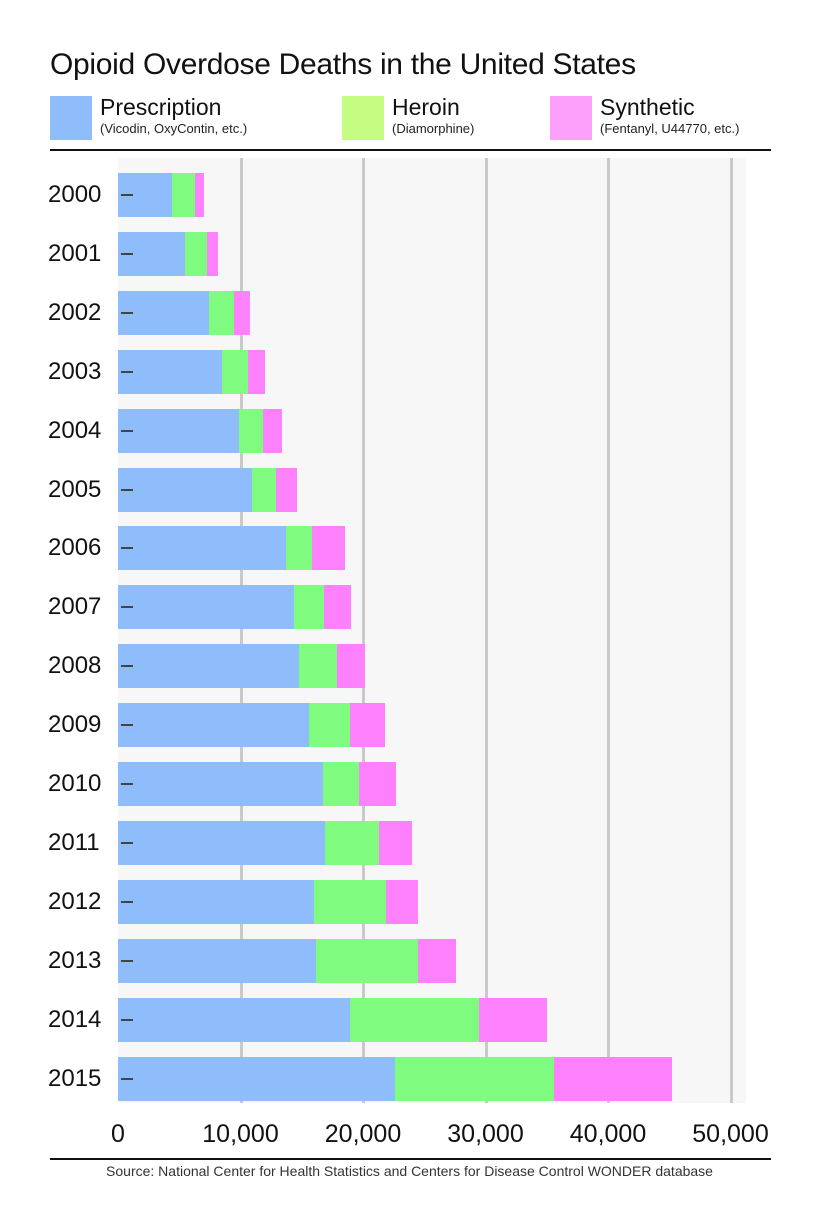 The image size is (819, 1228). I want to click on legend-label: Heroin, so click(426, 107).